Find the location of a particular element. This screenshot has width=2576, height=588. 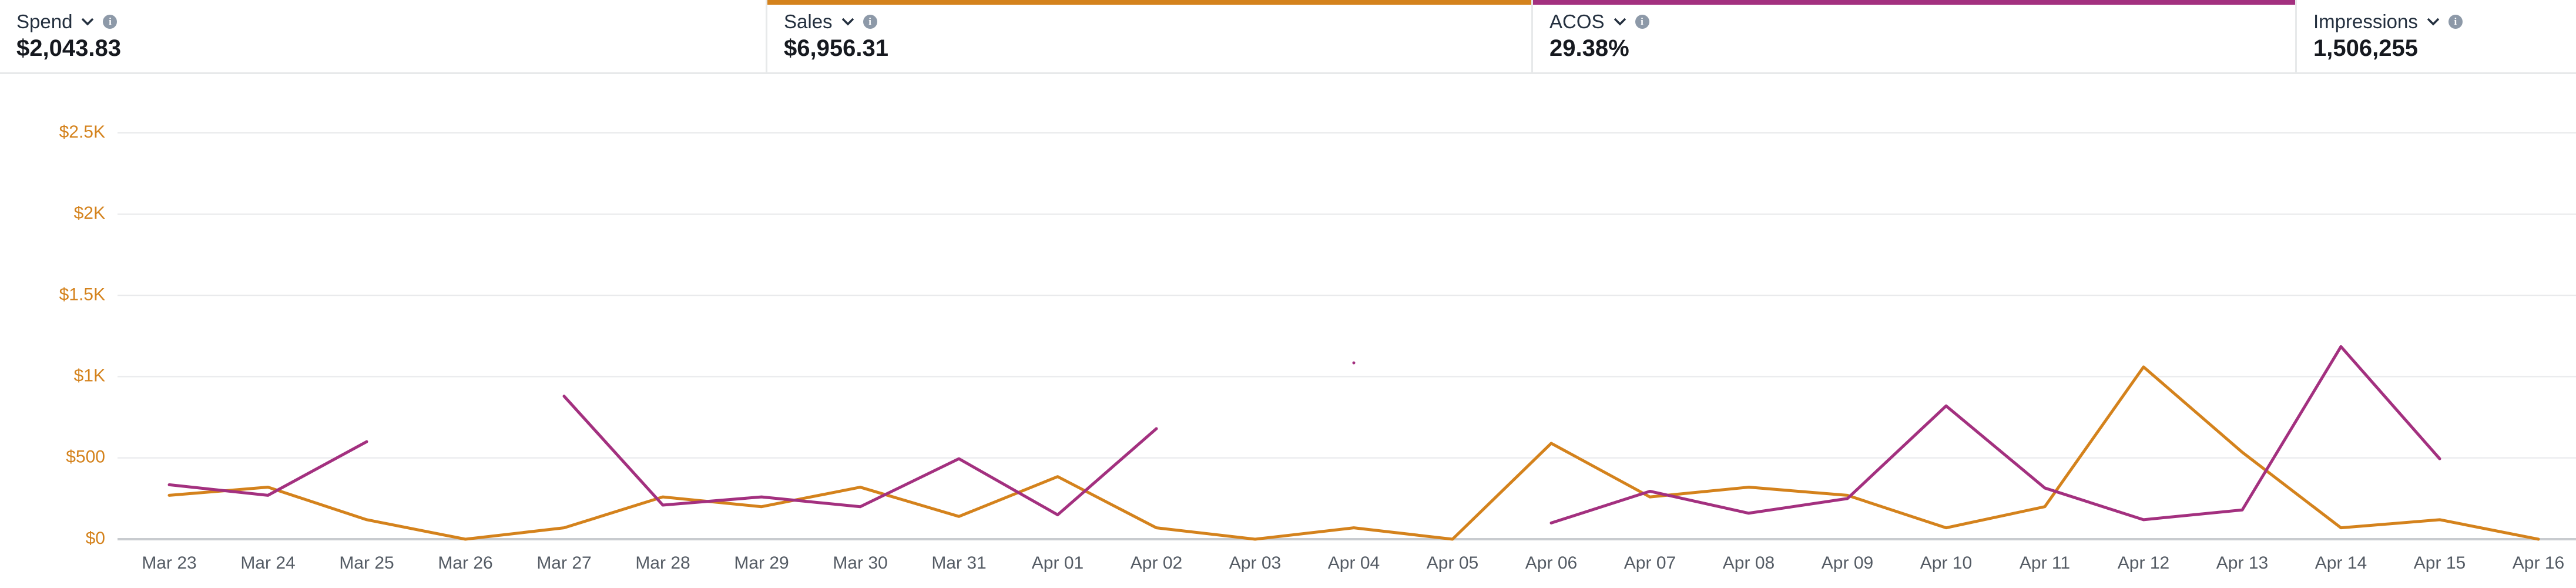

metric-value: 1,506,255 is located at coordinates (2366, 48).